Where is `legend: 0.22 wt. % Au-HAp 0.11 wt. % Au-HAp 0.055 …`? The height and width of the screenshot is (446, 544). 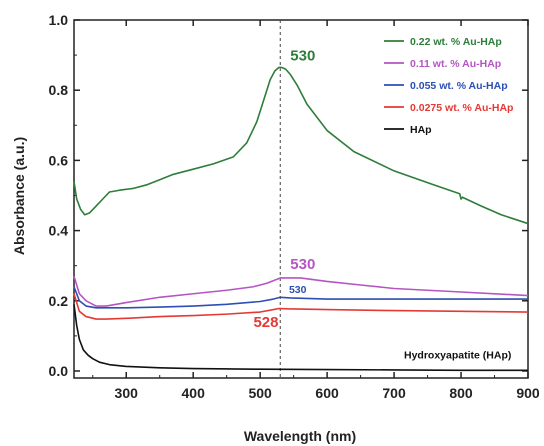 legend: 0.22 wt. % Au-HAp 0.11 wt. % Au-HAp 0.055 … is located at coordinates (448, 86).